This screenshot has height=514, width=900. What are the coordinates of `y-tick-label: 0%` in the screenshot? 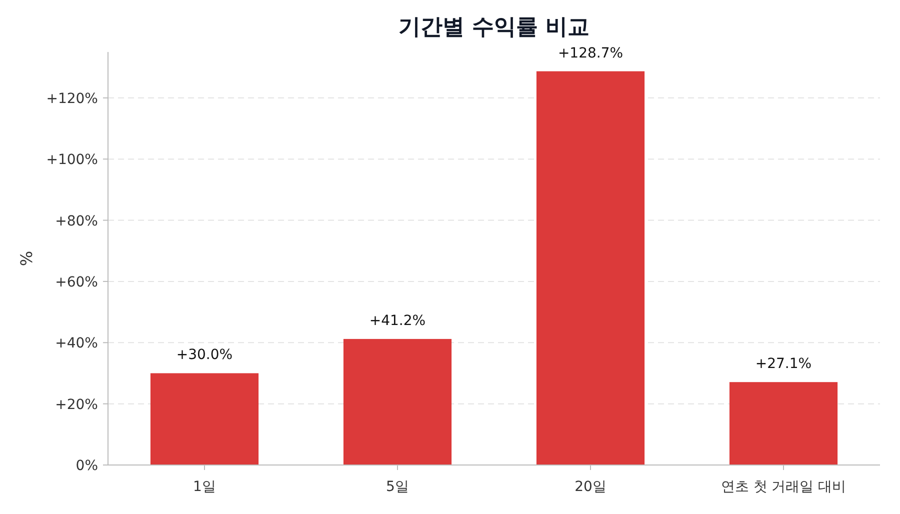 It's located at (87, 466).